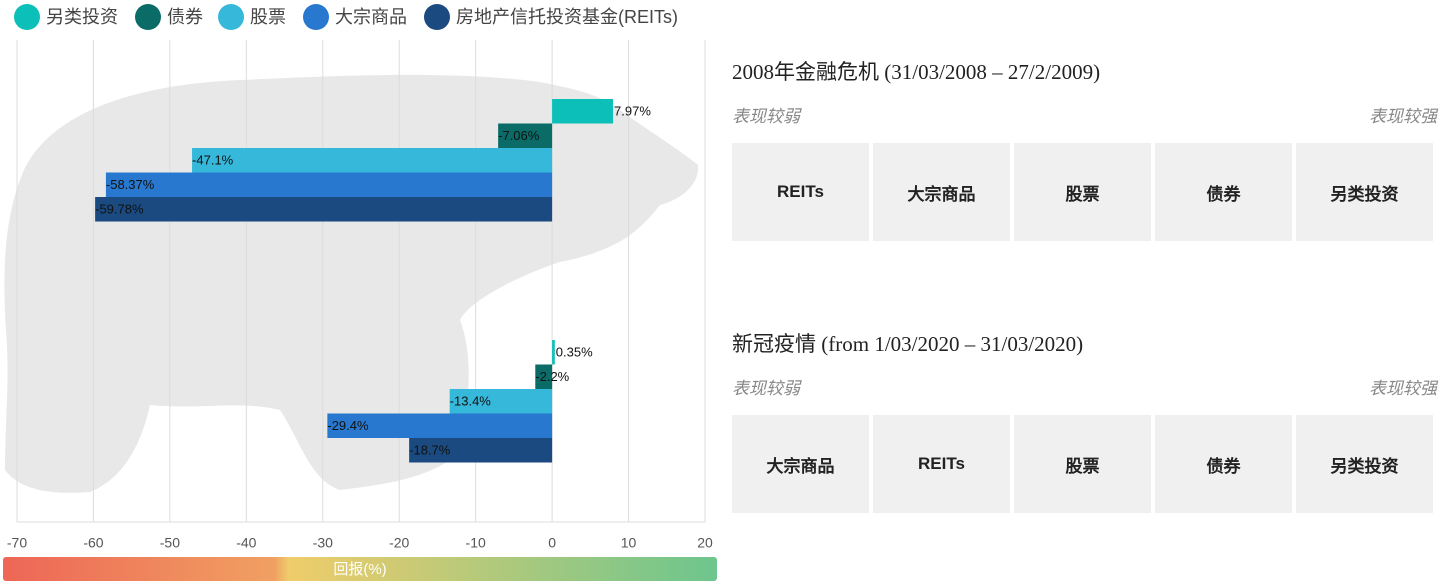  I want to click on x-tick-label: -50, so click(170, 543).